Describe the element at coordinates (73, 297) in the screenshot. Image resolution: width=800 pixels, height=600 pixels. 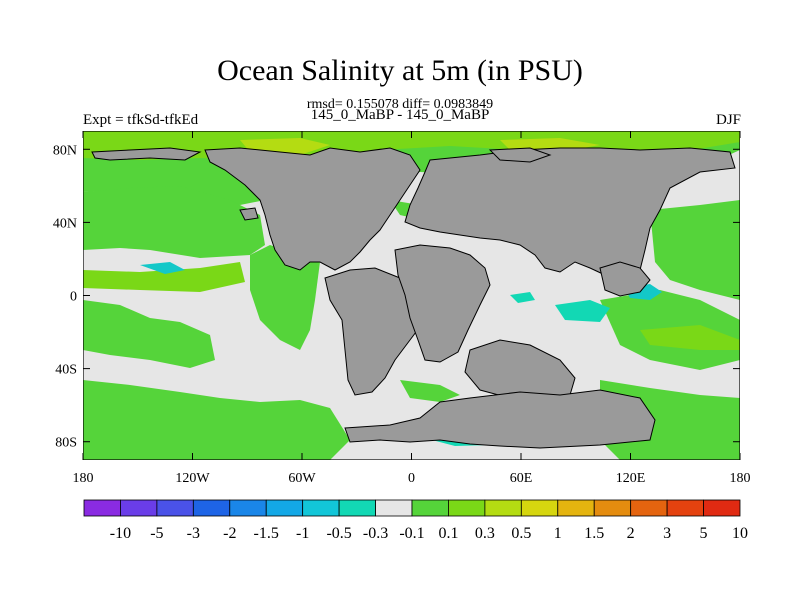
I see `y-tick-label: 0` at that location.